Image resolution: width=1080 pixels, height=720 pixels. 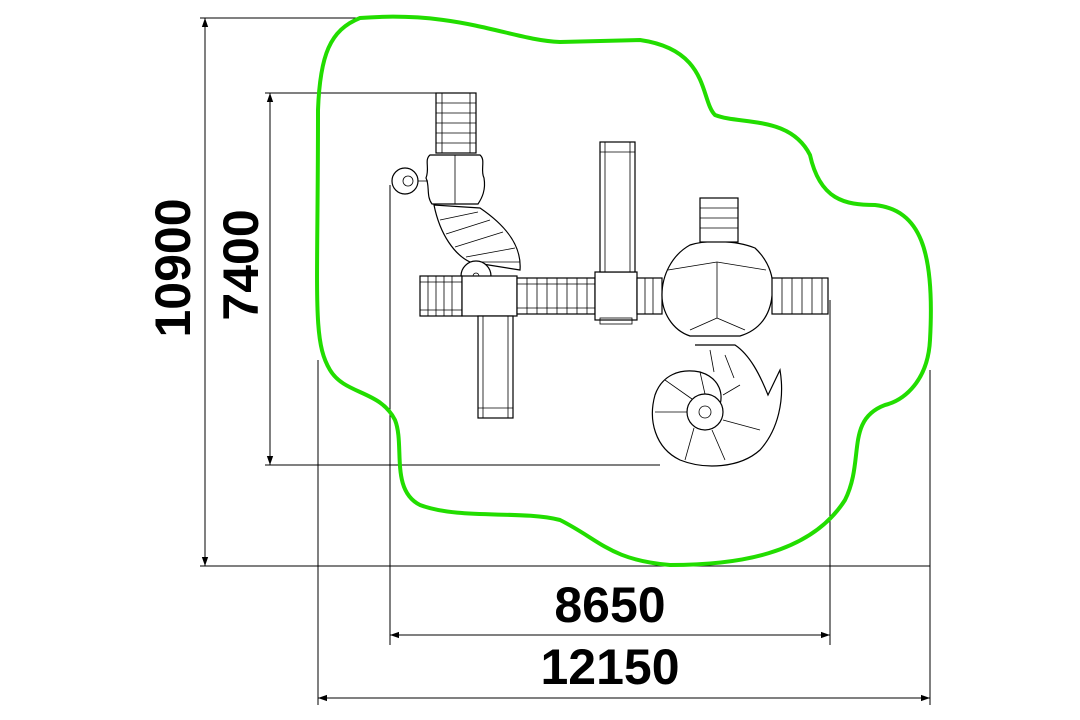 What do you see at coordinates (441, 296) in the screenshot?
I see `left-bridge` at bounding box center [441, 296].